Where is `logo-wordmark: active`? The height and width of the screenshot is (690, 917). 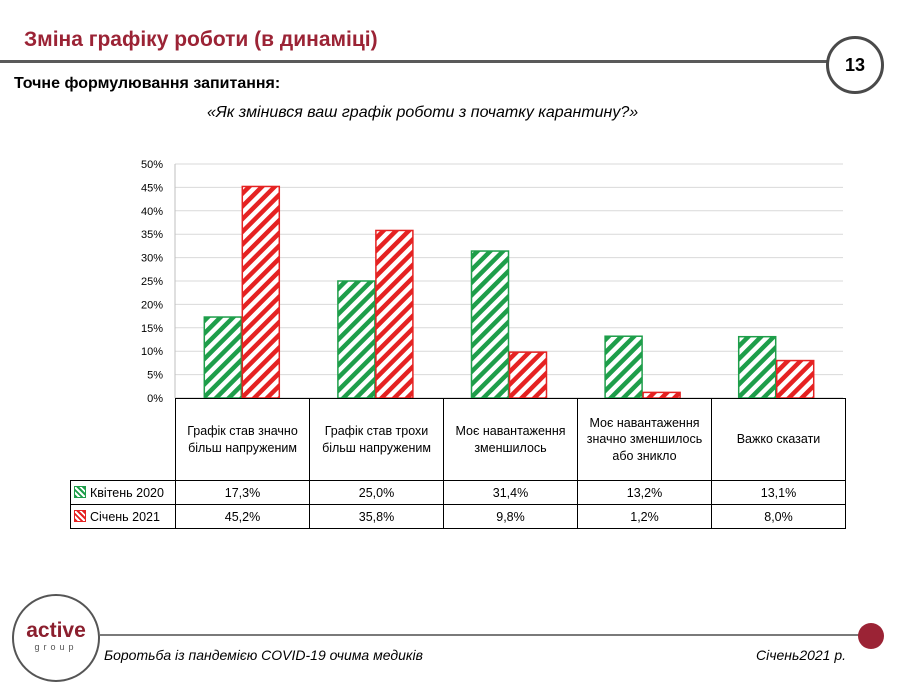
logo-wordmark: active is located at coordinates (56, 630).